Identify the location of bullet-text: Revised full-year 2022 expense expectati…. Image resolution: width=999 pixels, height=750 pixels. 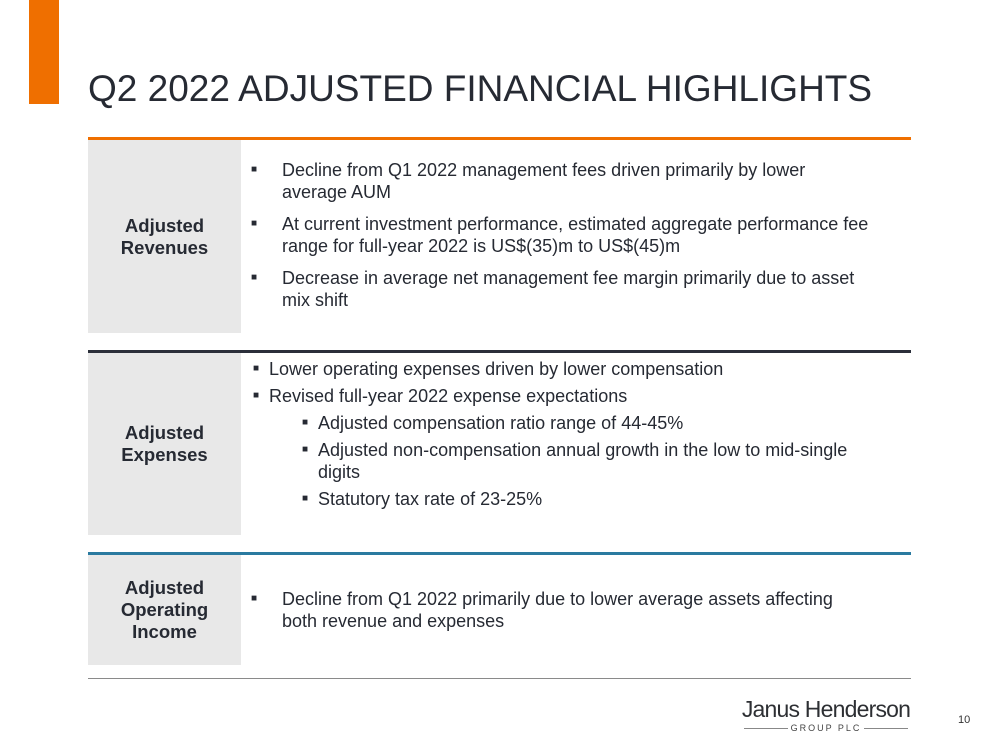
(448, 396).